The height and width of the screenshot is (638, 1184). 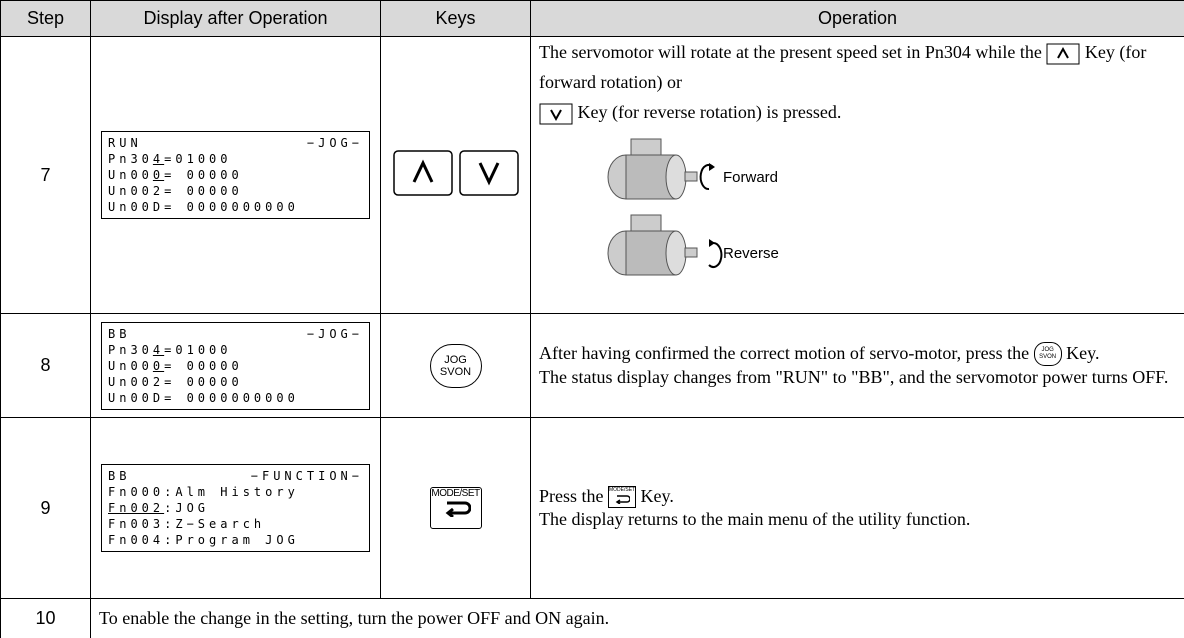 I want to click on lcd-line: Fn003:Z−Search, so click(x=235, y=524).